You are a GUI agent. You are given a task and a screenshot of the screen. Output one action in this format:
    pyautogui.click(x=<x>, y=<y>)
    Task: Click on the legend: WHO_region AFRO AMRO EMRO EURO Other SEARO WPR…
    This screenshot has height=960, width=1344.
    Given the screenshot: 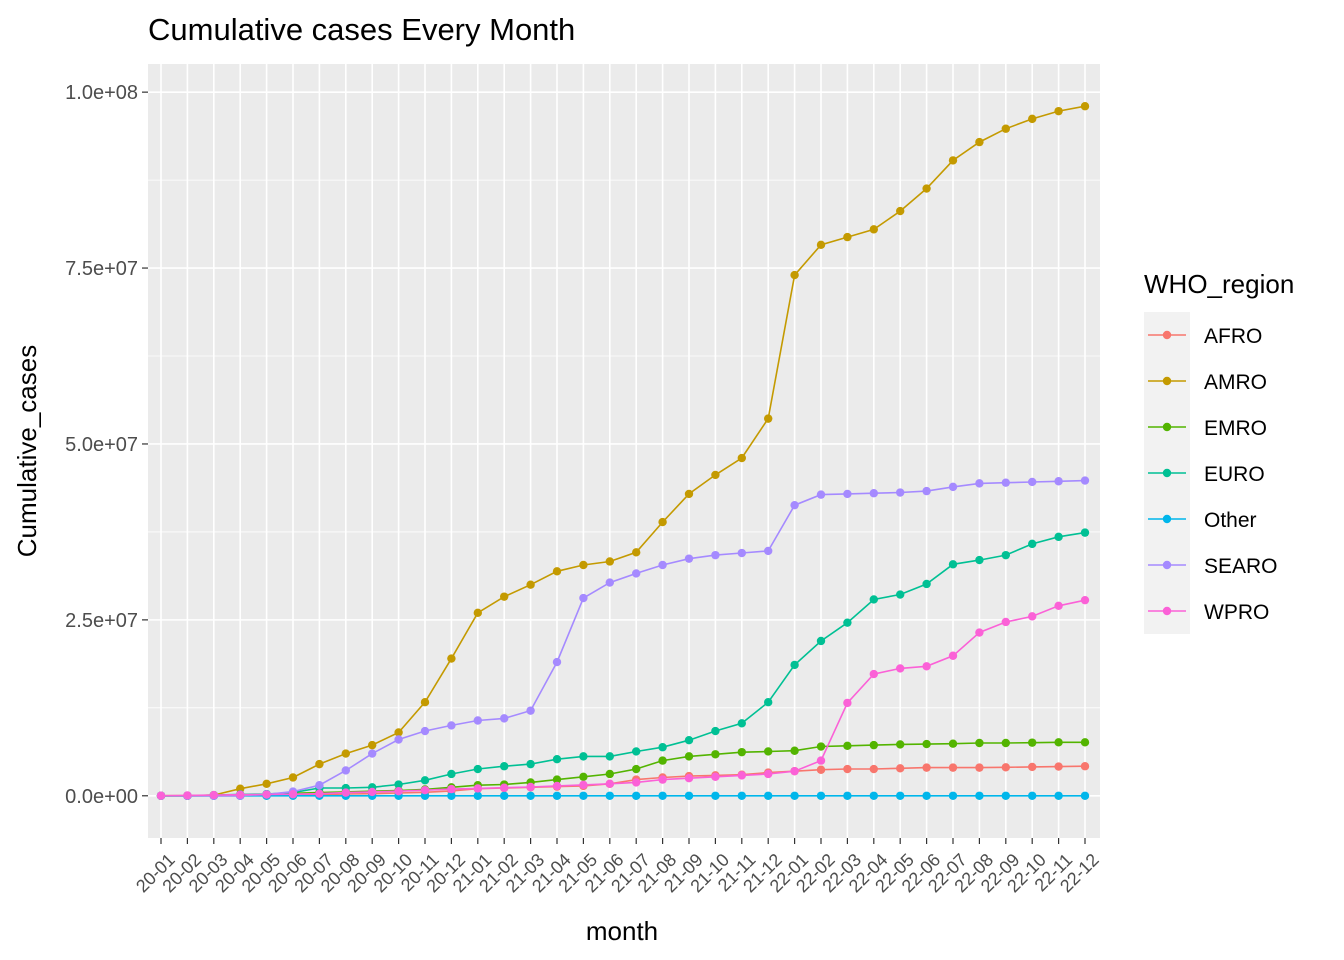 What is the action you would take?
    pyautogui.click(x=1219, y=451)
    